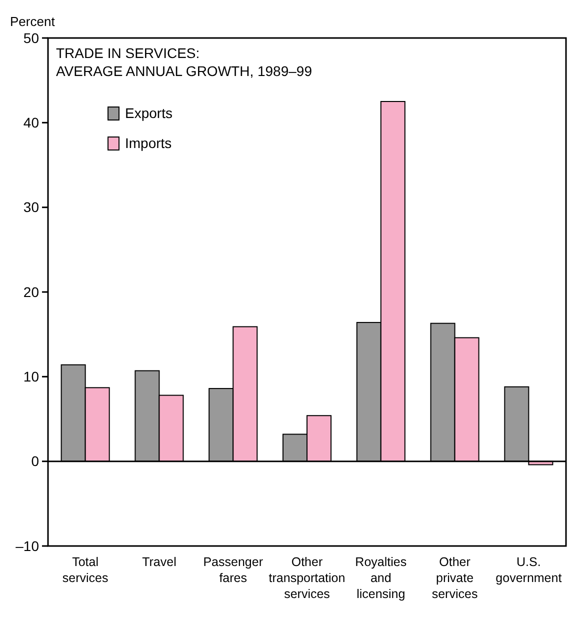 The width and height of the screenshot is (582, 624). I want to click on y-tick-label: 50, so click(31, 38).